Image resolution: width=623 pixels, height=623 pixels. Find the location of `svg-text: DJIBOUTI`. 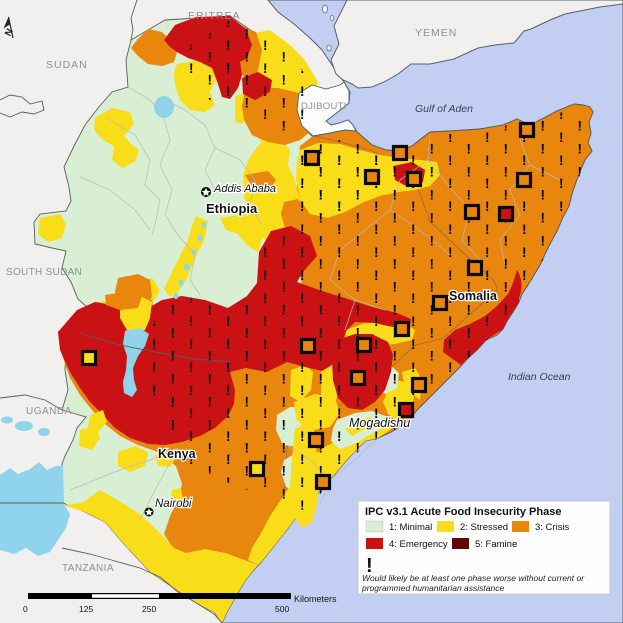

svg-text: DJIBOUTI is located at coordinates (324, 106).